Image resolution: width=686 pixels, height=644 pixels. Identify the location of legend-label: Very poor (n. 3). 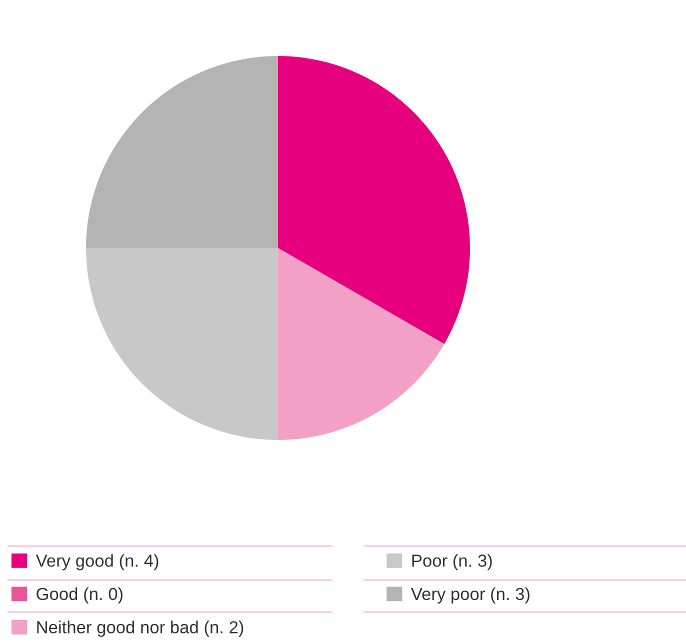
(470, 595).